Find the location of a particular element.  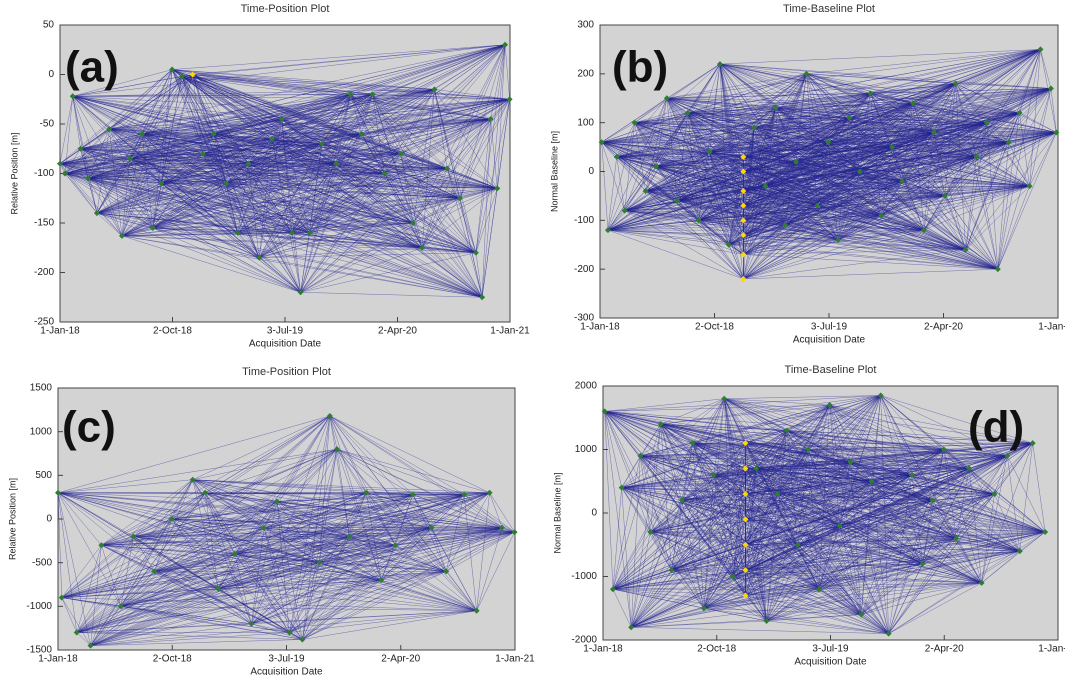

y-axis-label: Relative Position [m] is located at coordinates (14, 173).